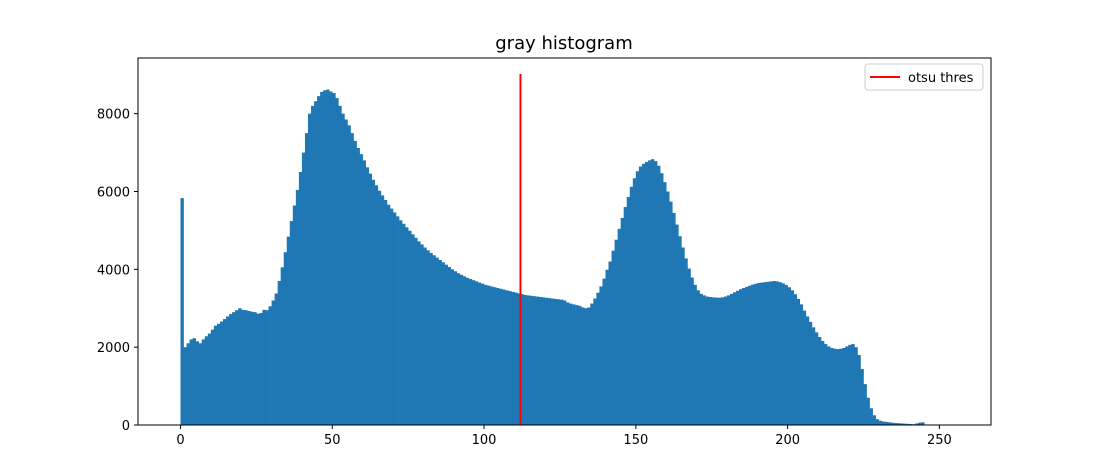 This screenshot has width=1101, height=476. I want to click on x-tick-label: 200, so click(787, 440).